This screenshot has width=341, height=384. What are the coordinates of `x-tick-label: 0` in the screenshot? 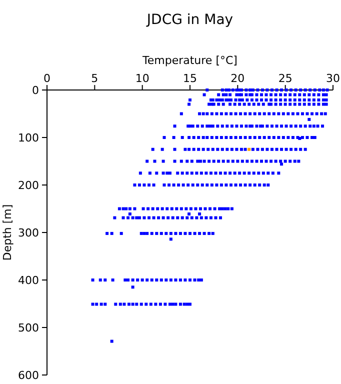 It's located at (47, 78).